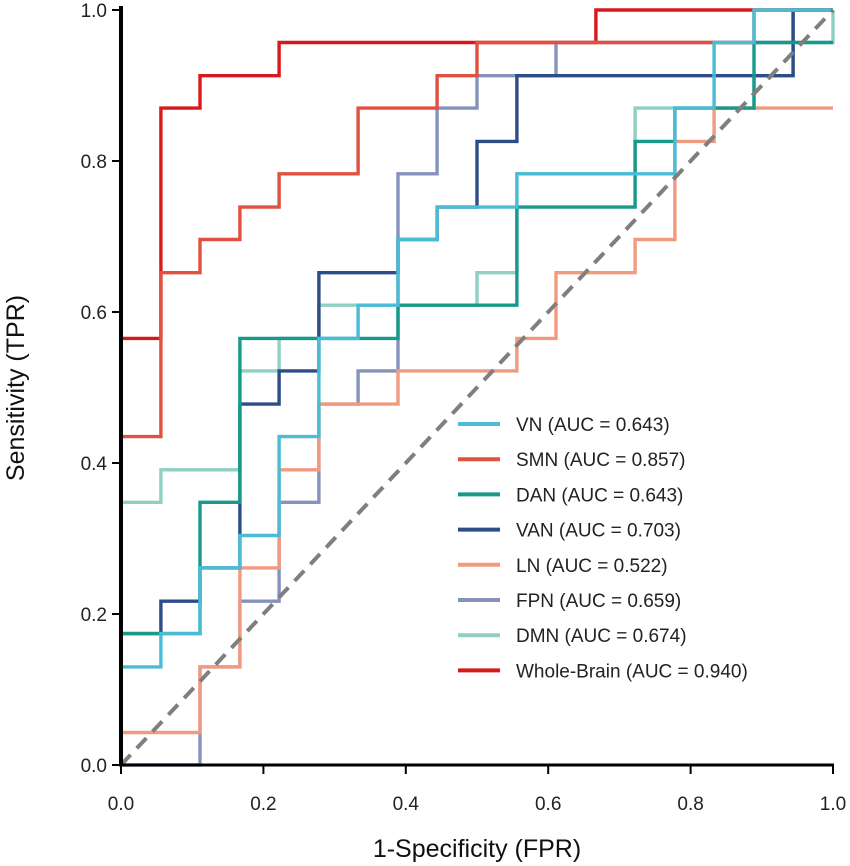 This screenshot has height=866, width=850. I want to click on x-tick-label: 0.4, so click(406, 804).